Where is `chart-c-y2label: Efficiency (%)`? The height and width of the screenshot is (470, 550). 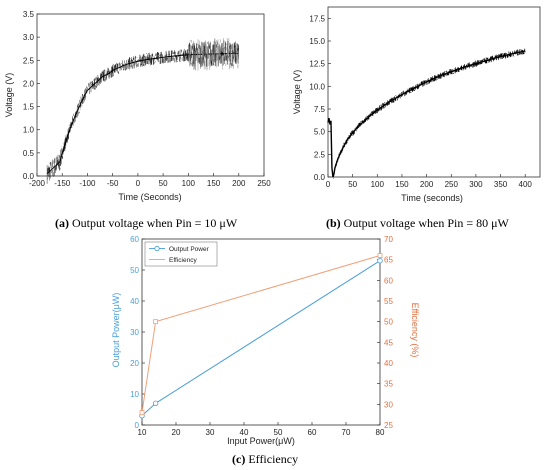 chart-c-y2label: Efficiency (%) is located at coordinates (415, 330).